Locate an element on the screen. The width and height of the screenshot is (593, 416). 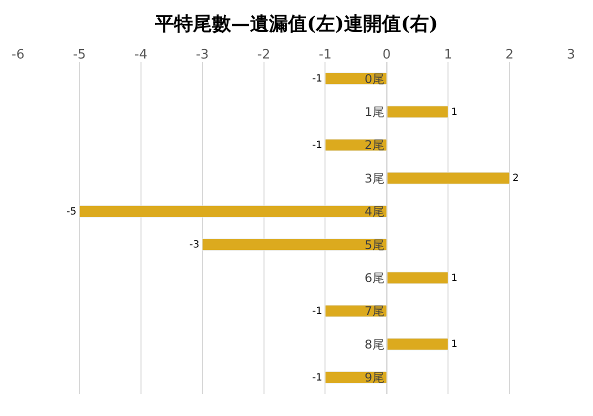
chart-title: 平特尾數—遺漏值(左)連開值(右) is located at coordinates (296, 23).